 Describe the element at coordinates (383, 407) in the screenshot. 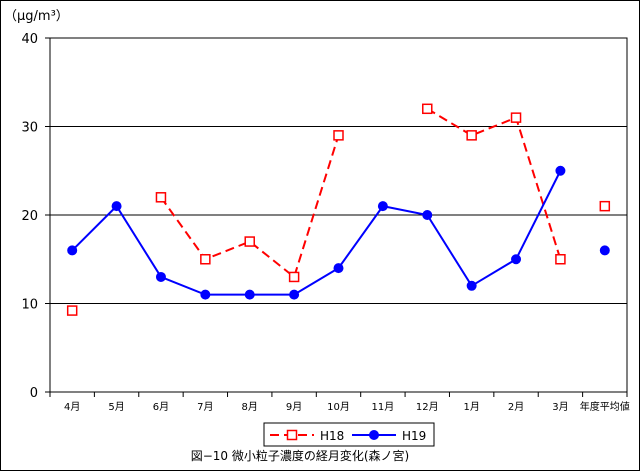

I see `x-tick-label: 11月` at that location.